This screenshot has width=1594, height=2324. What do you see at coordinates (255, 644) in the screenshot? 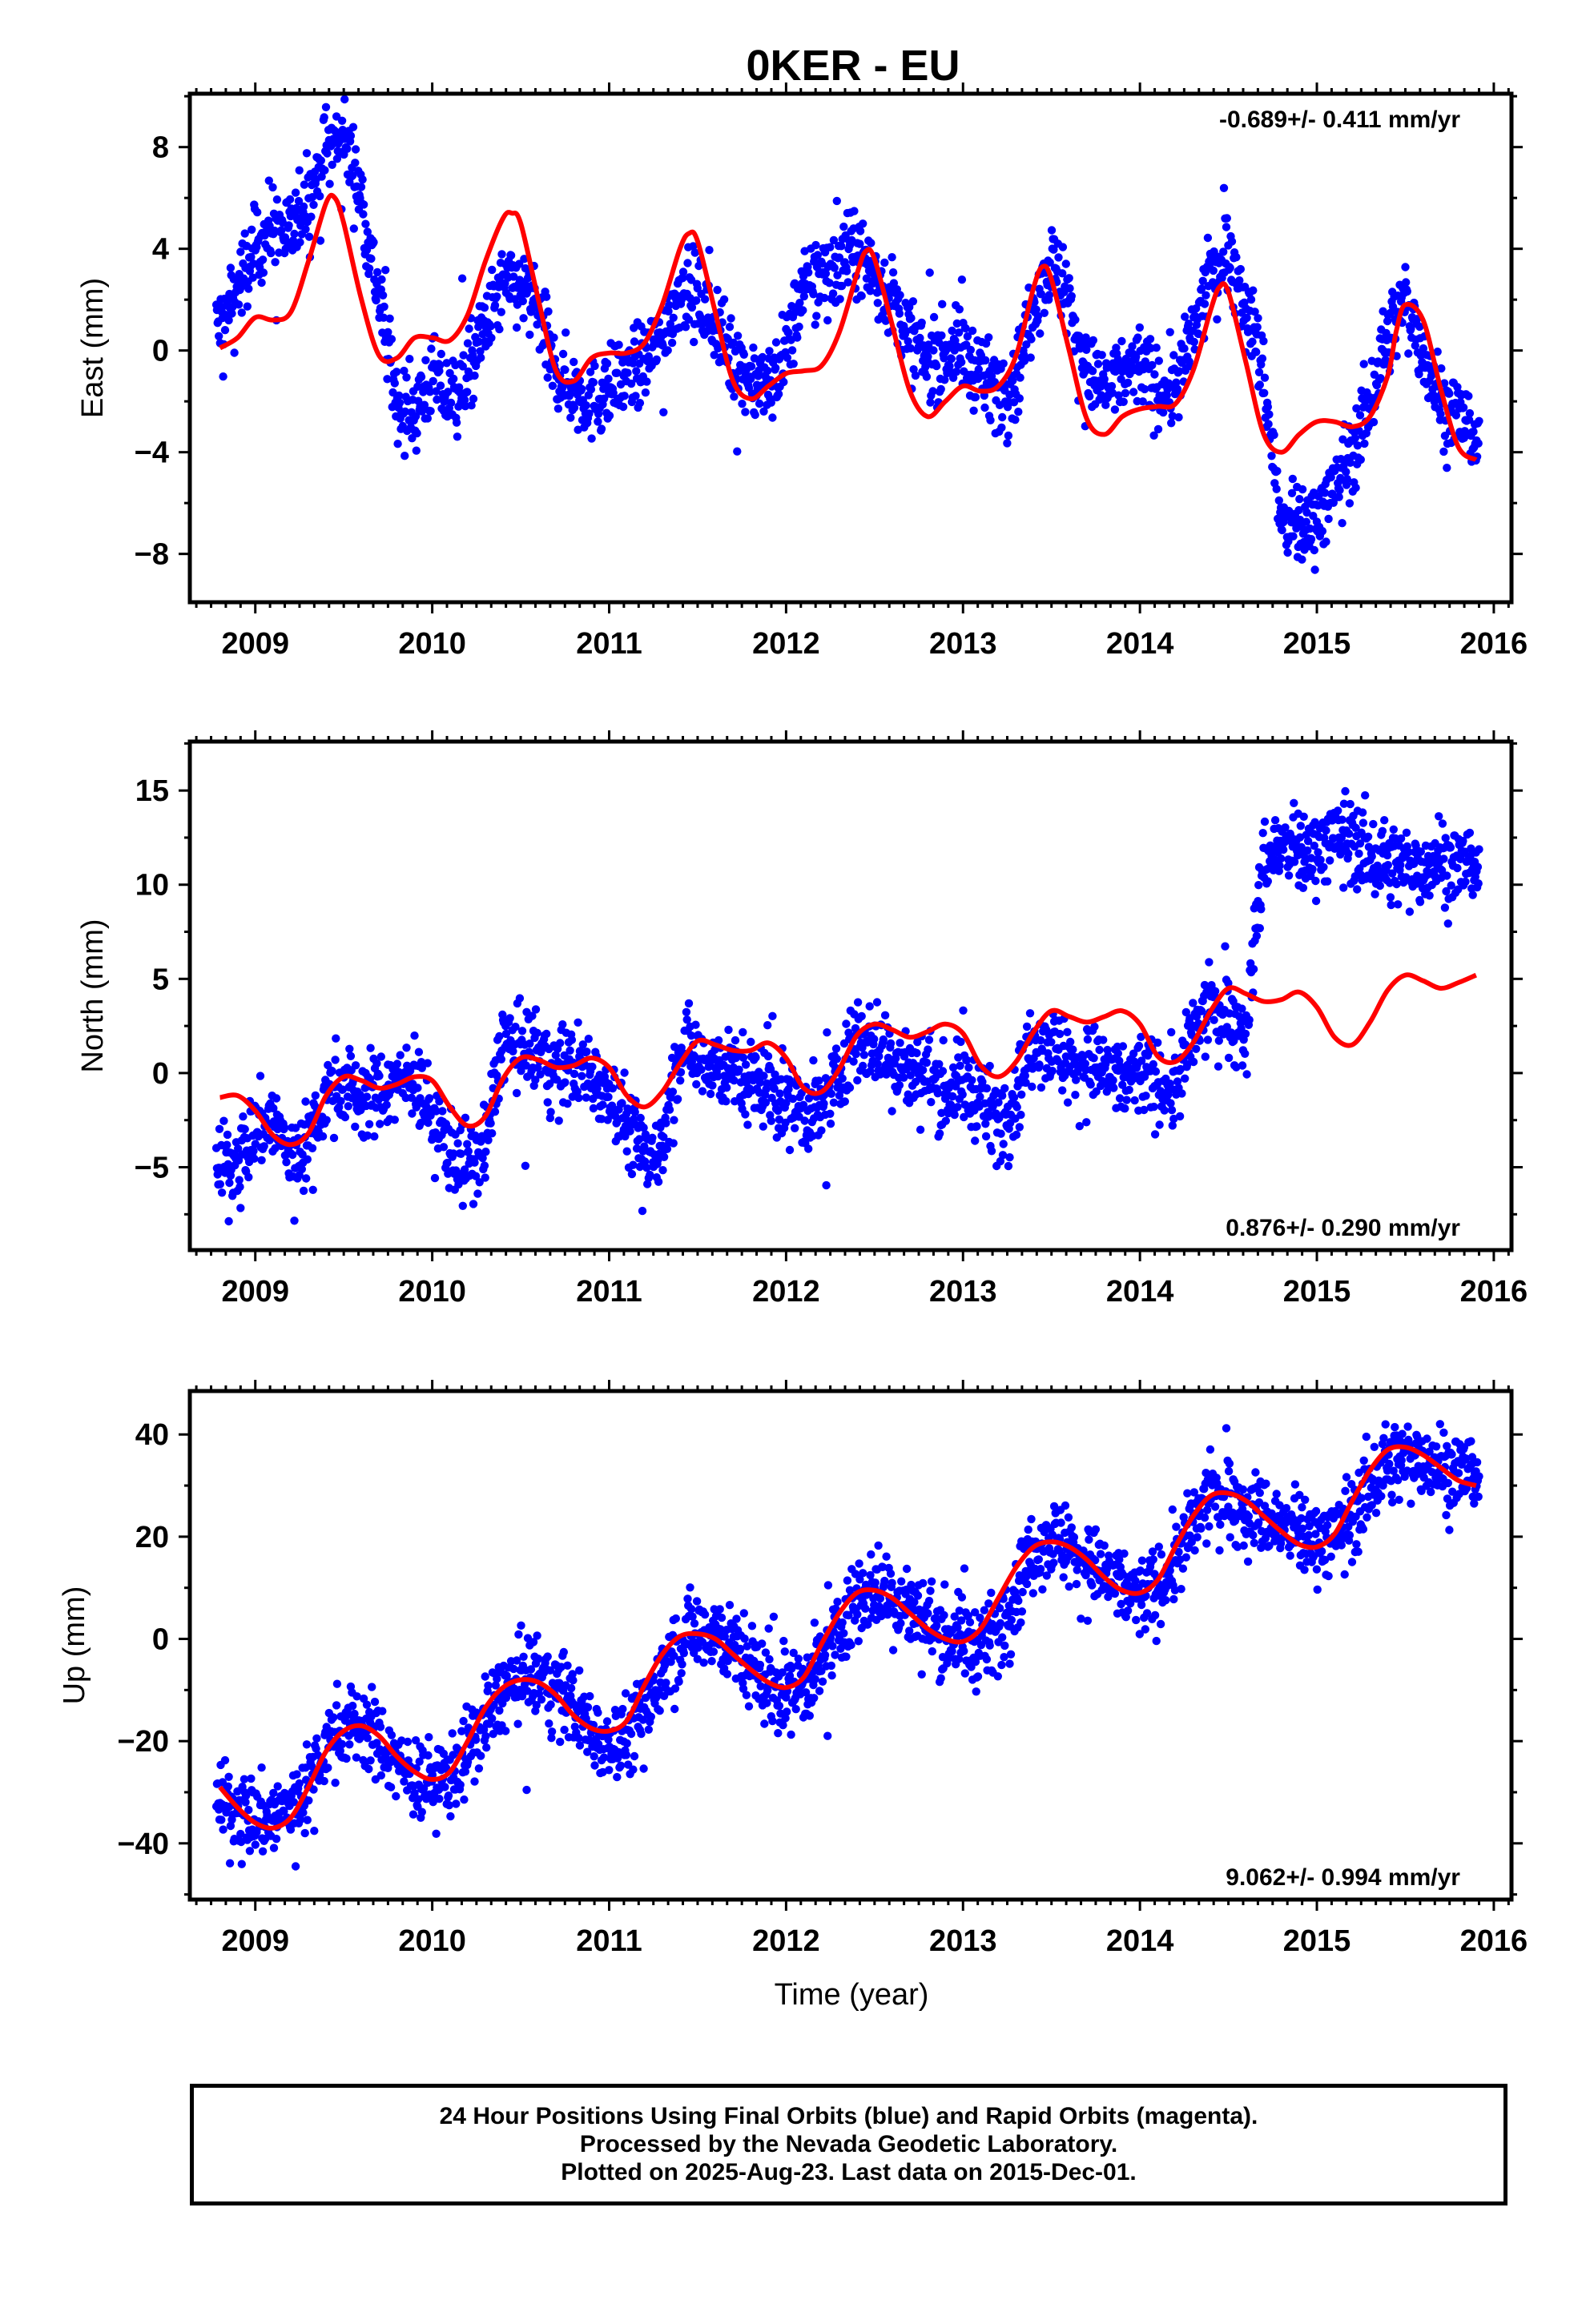
I see `x-tick-label: 2009` at bounding box center [255, 644].